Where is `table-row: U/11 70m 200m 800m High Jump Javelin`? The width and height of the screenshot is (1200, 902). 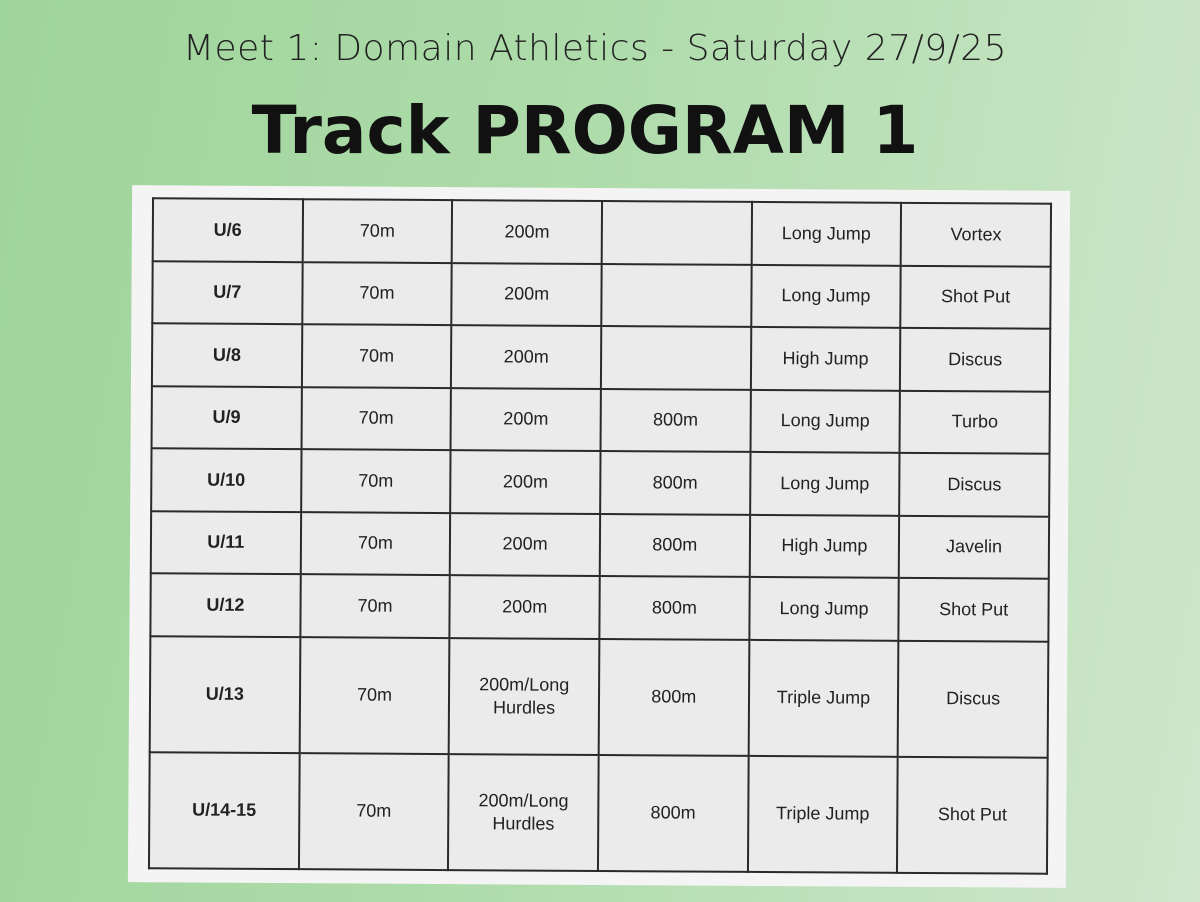
table-row: U/11 70m 200m 800m High Jump Javelin is located at coordinates (600, 545).